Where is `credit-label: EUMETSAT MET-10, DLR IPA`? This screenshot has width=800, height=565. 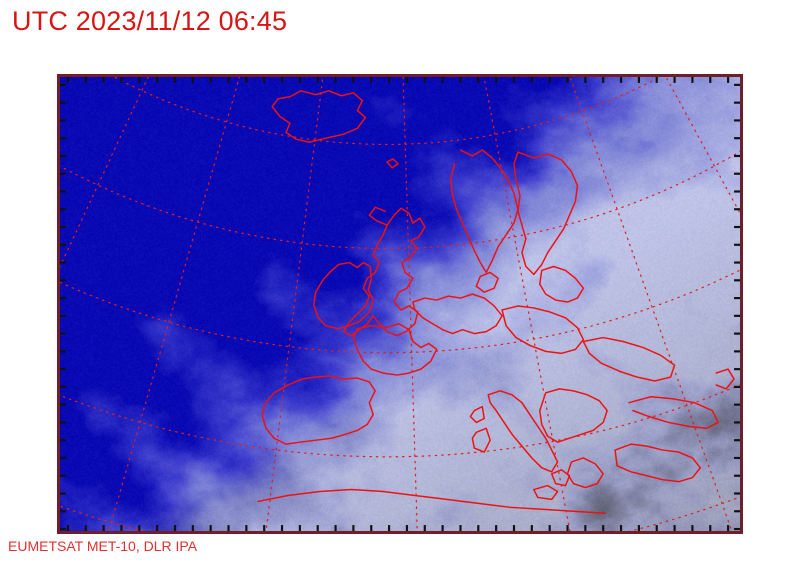 credit-label: EUMETSAT MET-10, DLR IPA is located at coordinates (103, 546).